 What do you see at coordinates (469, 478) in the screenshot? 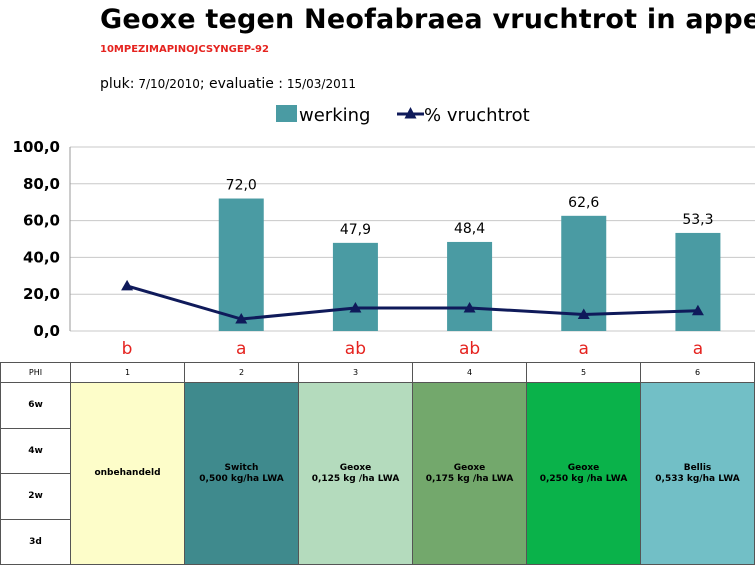
I see `treatment-dose: 0,175 kg /ha LWA` at bounding box center [469, 478].